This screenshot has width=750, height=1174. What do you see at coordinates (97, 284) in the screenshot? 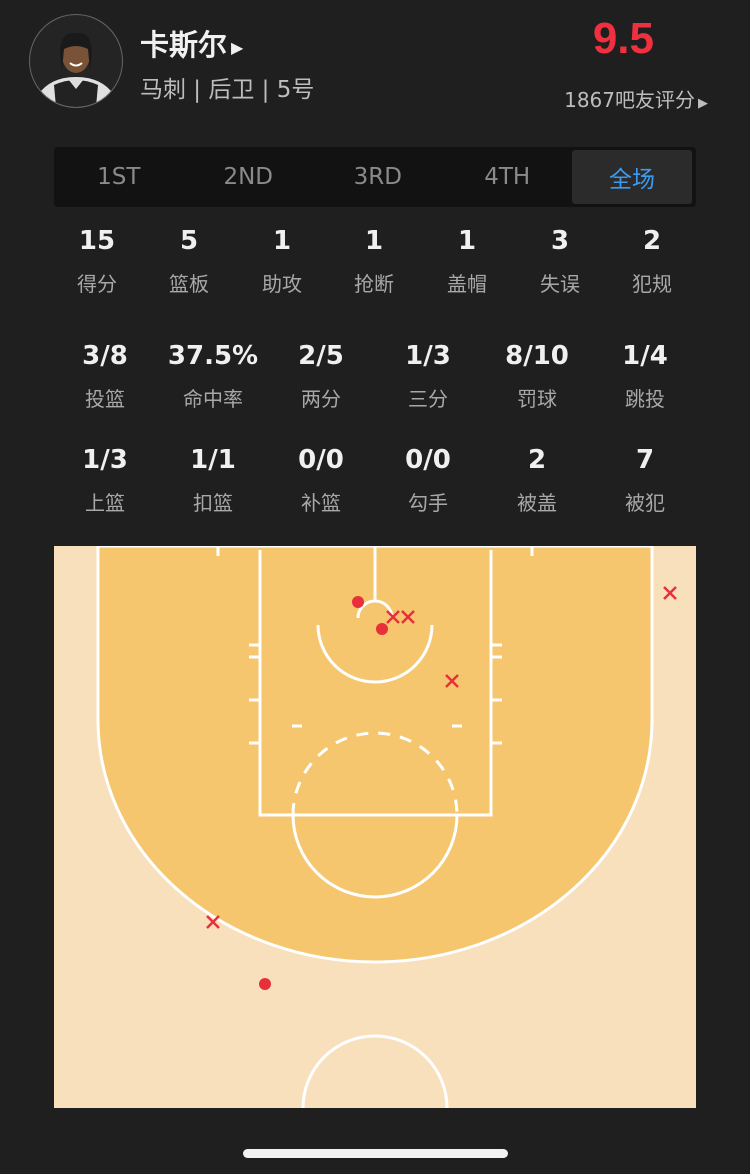
I see `stat-label: 得分` at bounding box center [97, 284].